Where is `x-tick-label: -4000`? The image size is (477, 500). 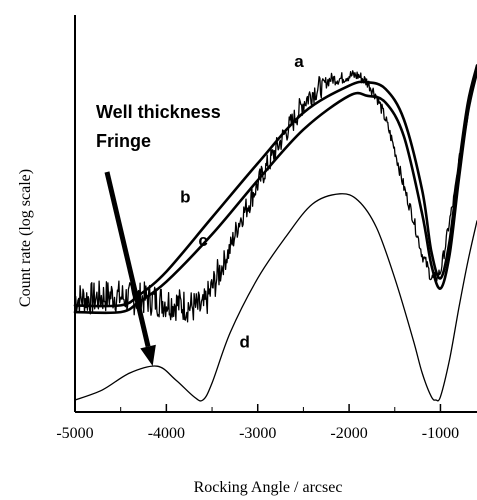
x-tick-label: -4000 is located at coordinates (166, 433).